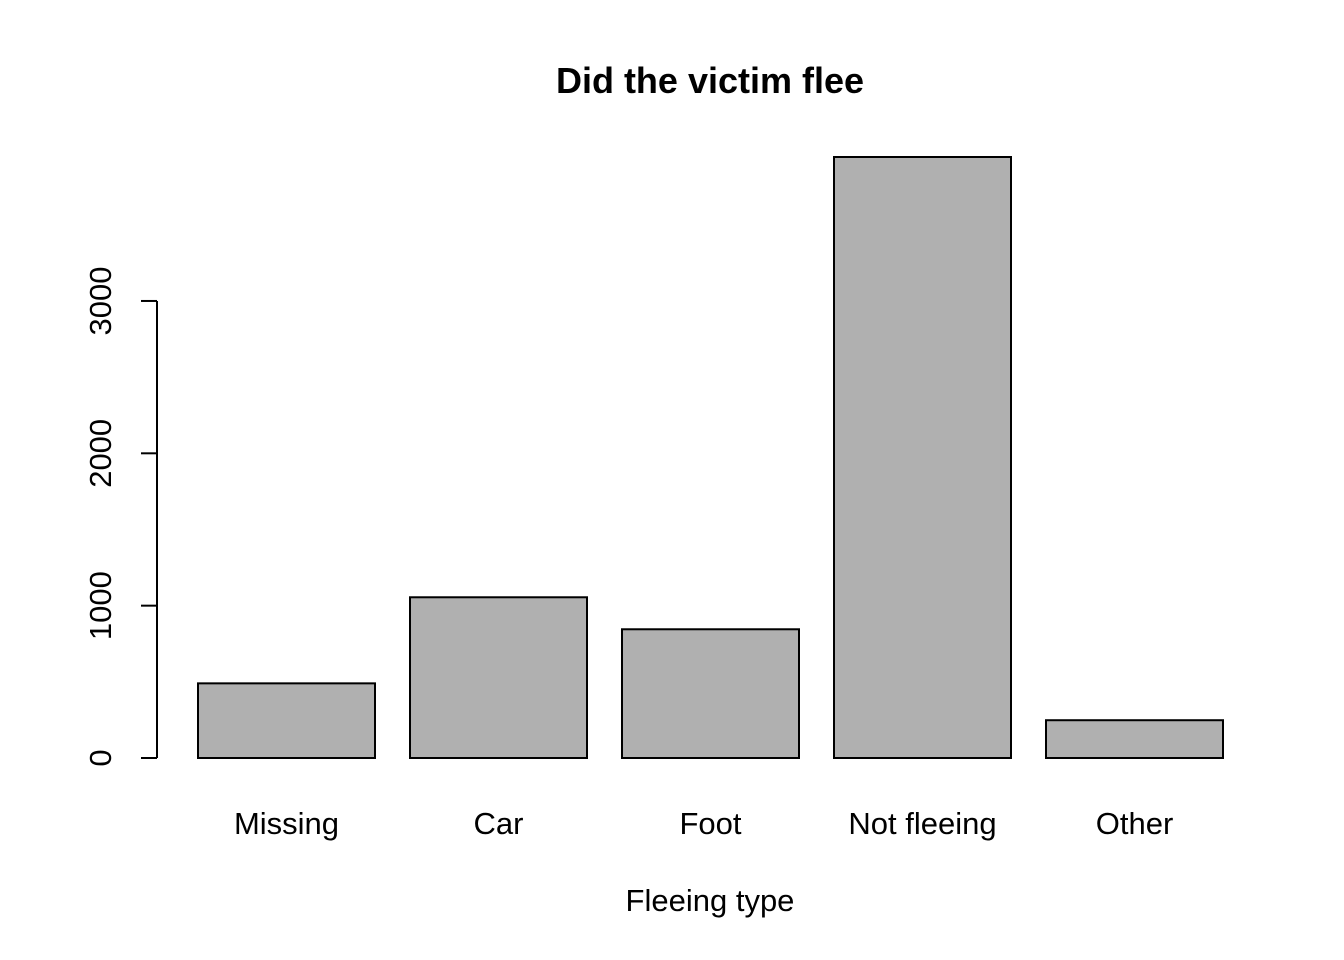  Describe the element at coordinates (100, 605) in the screenshot. I see `y-tick-label: 1000` at that location.